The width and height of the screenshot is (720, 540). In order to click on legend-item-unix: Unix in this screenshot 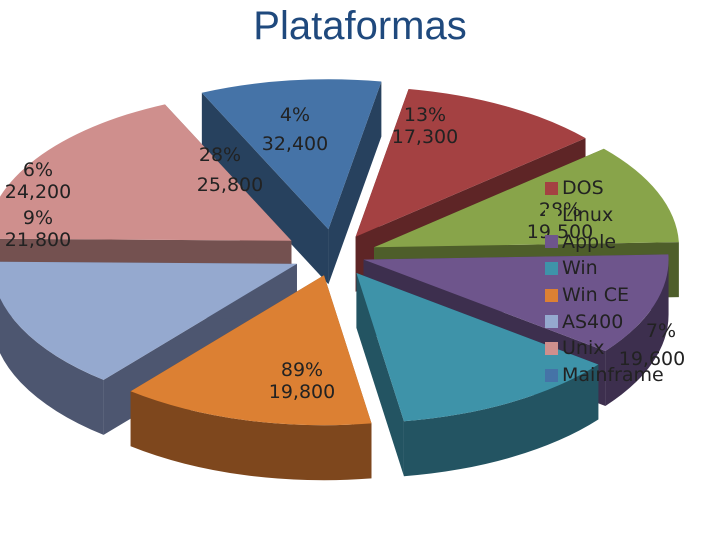, I will do `click(604, 348)`.